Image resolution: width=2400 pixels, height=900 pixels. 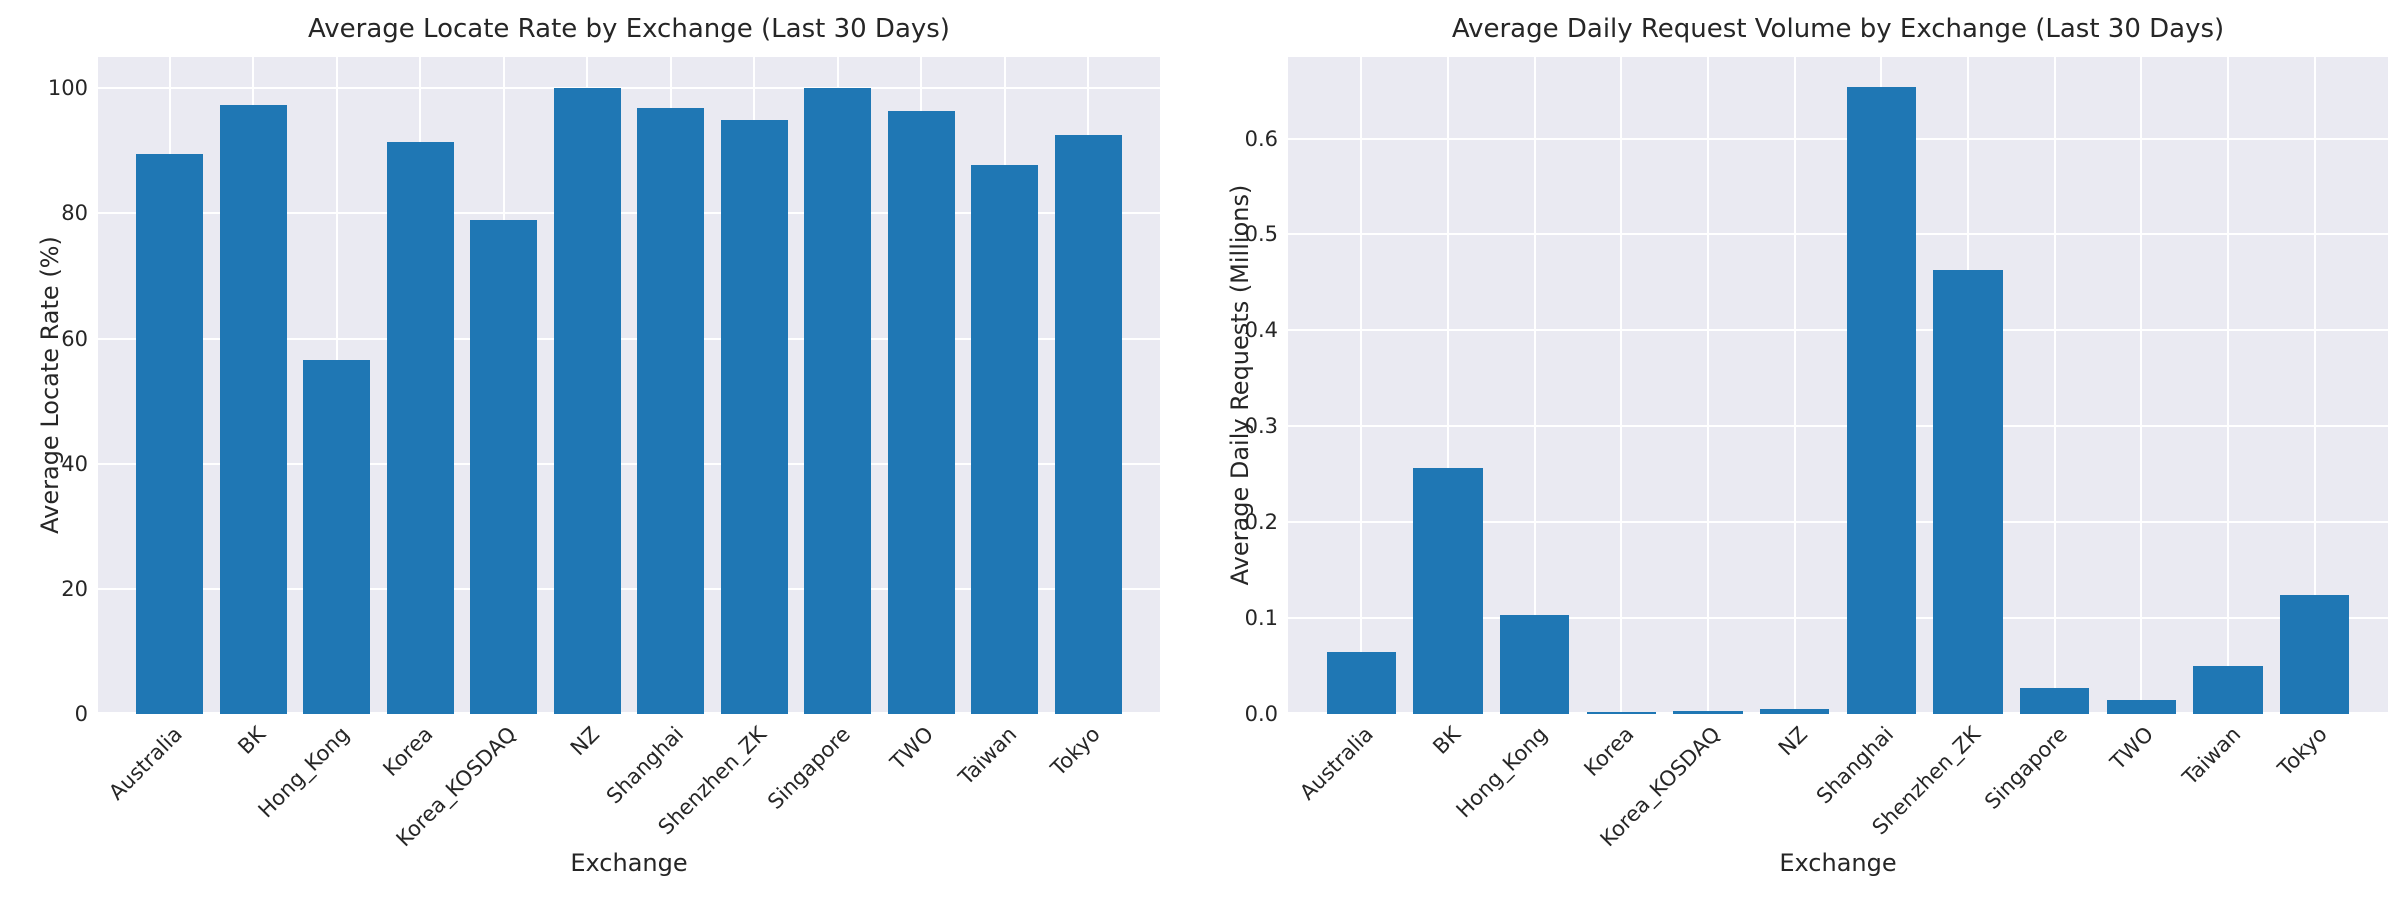 What do you see at coordinates (1261, 234) in the screenshot?
I see `y-tick-label: 0.5` at bounding box center [1261, 234].